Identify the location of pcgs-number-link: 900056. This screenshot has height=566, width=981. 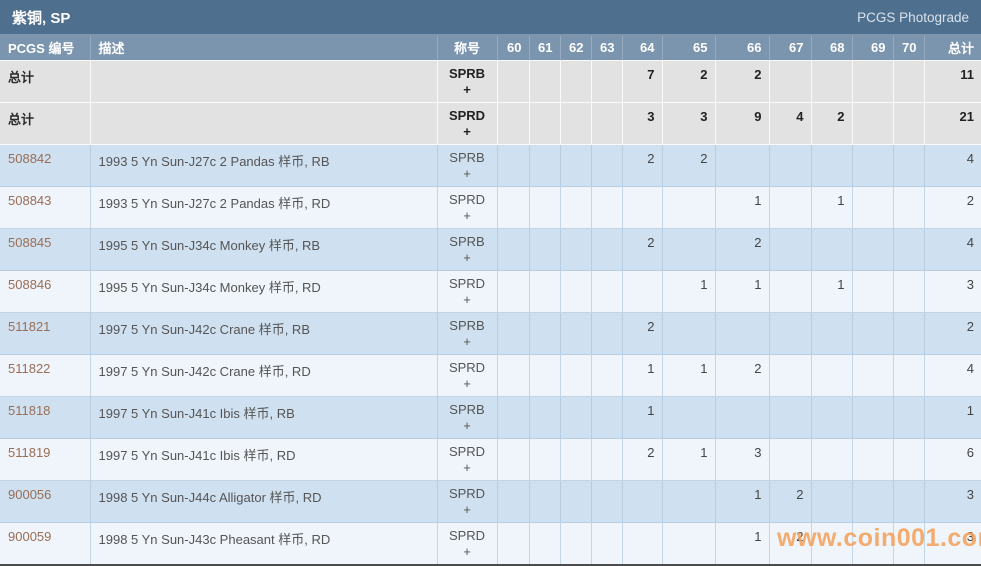
(30, 494).